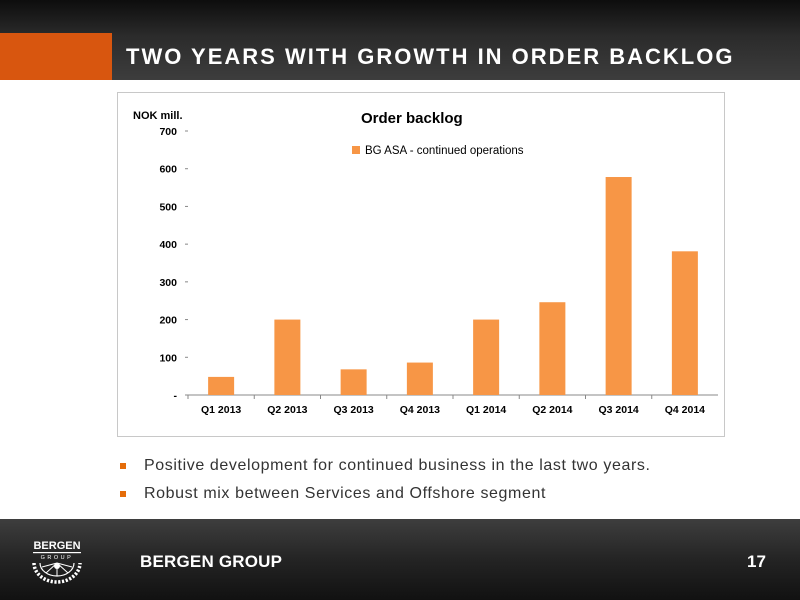 The image size is (800, 600). I want to click on y-tick-label: 300, so click(168, 283).